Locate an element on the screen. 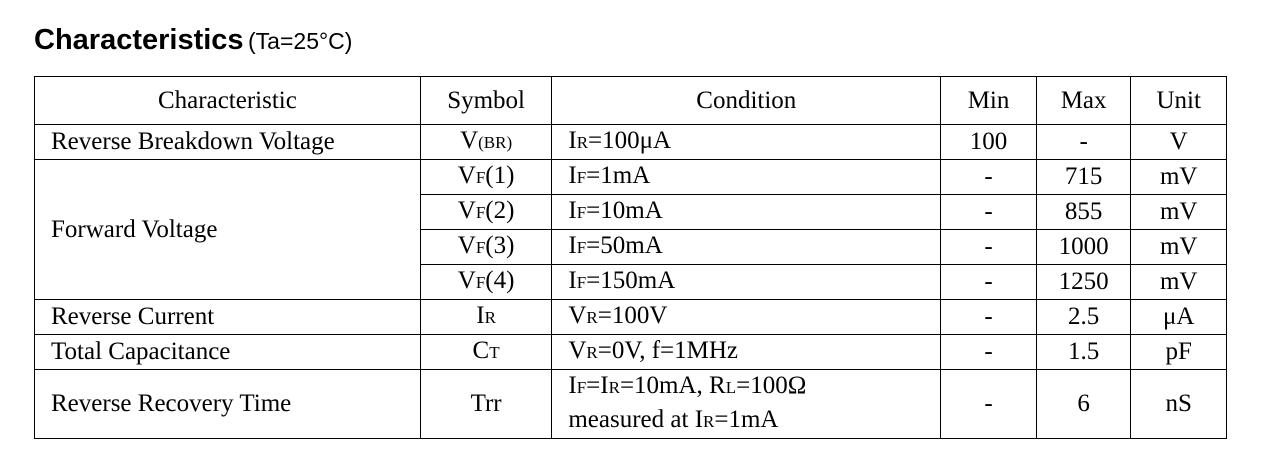 The width and height of the screenshot is (1286, 457). max-cell: 715 is located at coordinates (1083, 177).